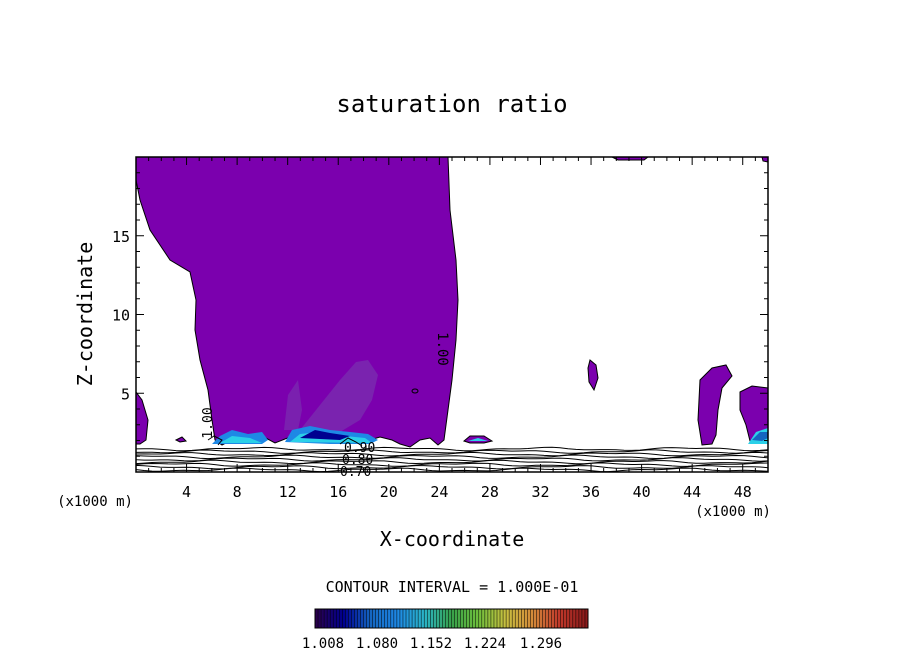  Describe the element at coordinates (181, 439) in the screenshot. I see `tiny-blob` at that location.